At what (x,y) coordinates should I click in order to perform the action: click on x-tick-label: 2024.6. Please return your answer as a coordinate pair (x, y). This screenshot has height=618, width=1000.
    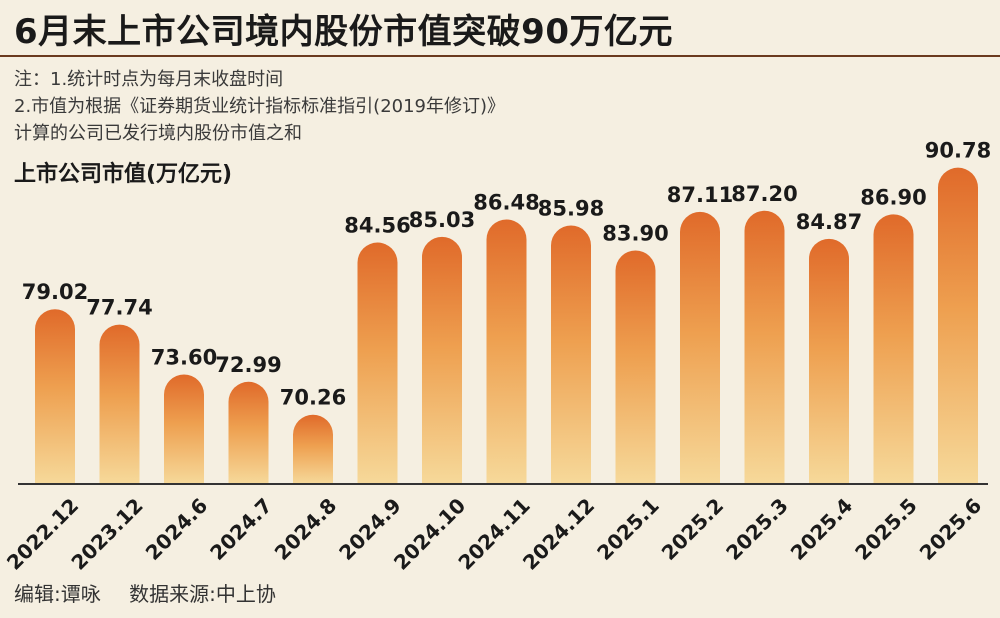
    Looking at the image, I should click on (177, 529).